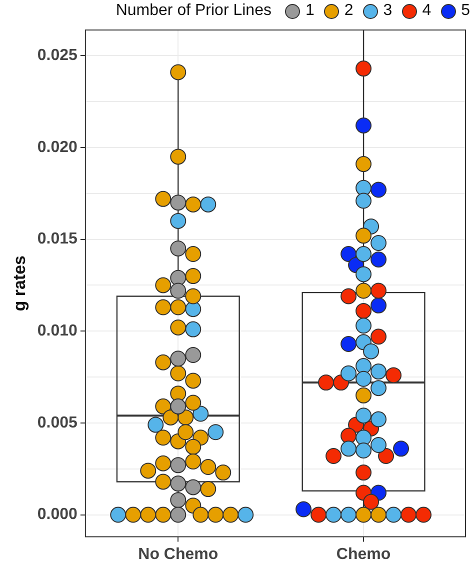  What do you see at coordinates (349, 11) in the screenshot?
I see `legend-label: 2` at bounding box center [349, 11].